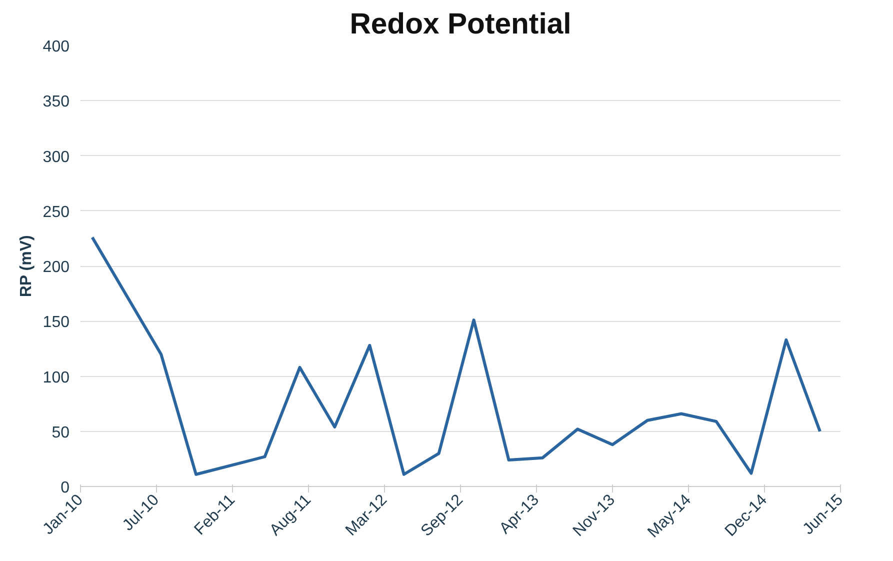  Describe the element at coordinates (56, 377) in the screenshot. I see `y-tick-label: 100` at that location.